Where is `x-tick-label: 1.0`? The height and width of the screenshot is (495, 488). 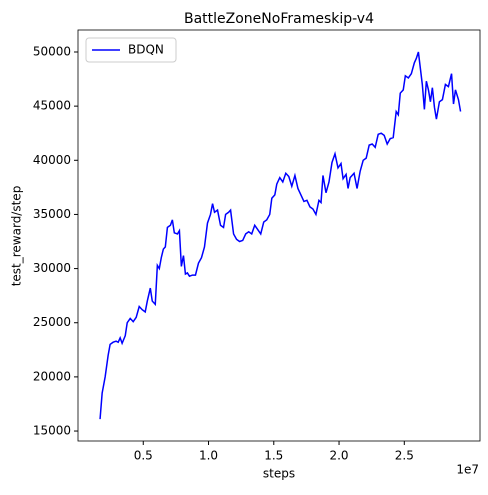
x-tick-label: 1.0 is located at coordinates (208, 456).